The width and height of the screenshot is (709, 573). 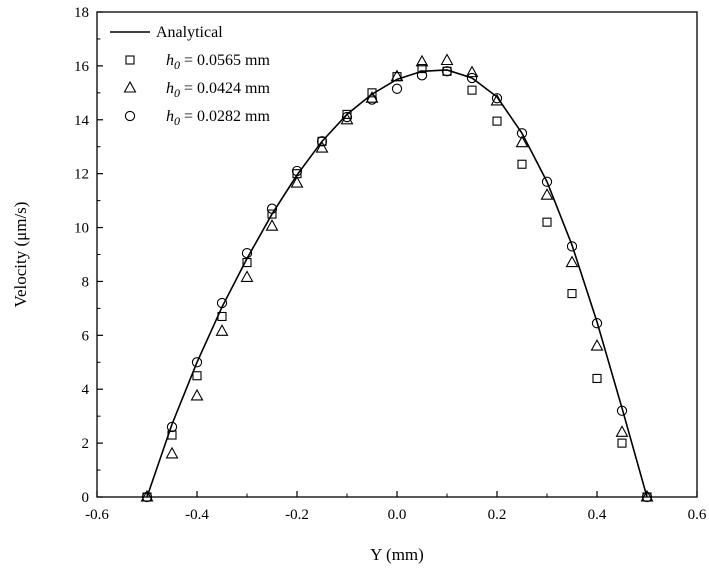 I want to click on y-tick-label: 16, so click(x=82, y=67).